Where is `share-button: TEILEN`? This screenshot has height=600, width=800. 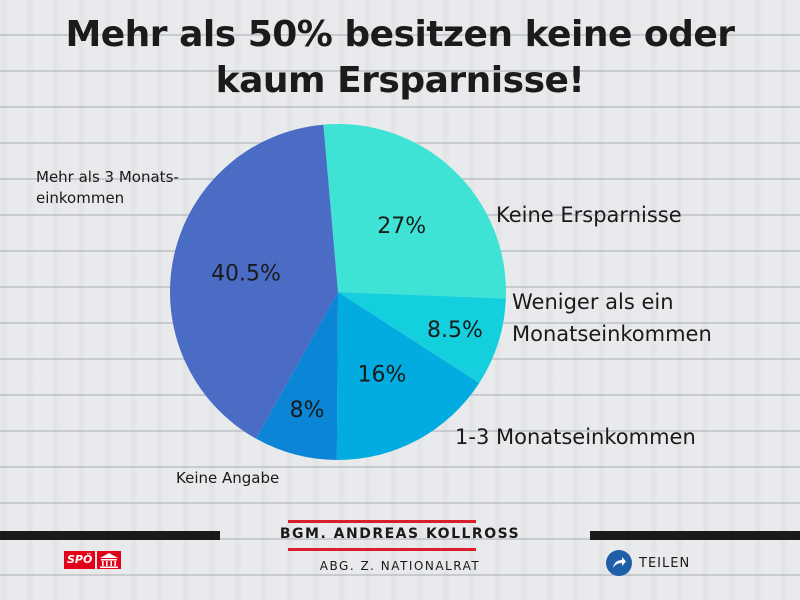 share-button: TEILEN is located at coordinates (648, 563).